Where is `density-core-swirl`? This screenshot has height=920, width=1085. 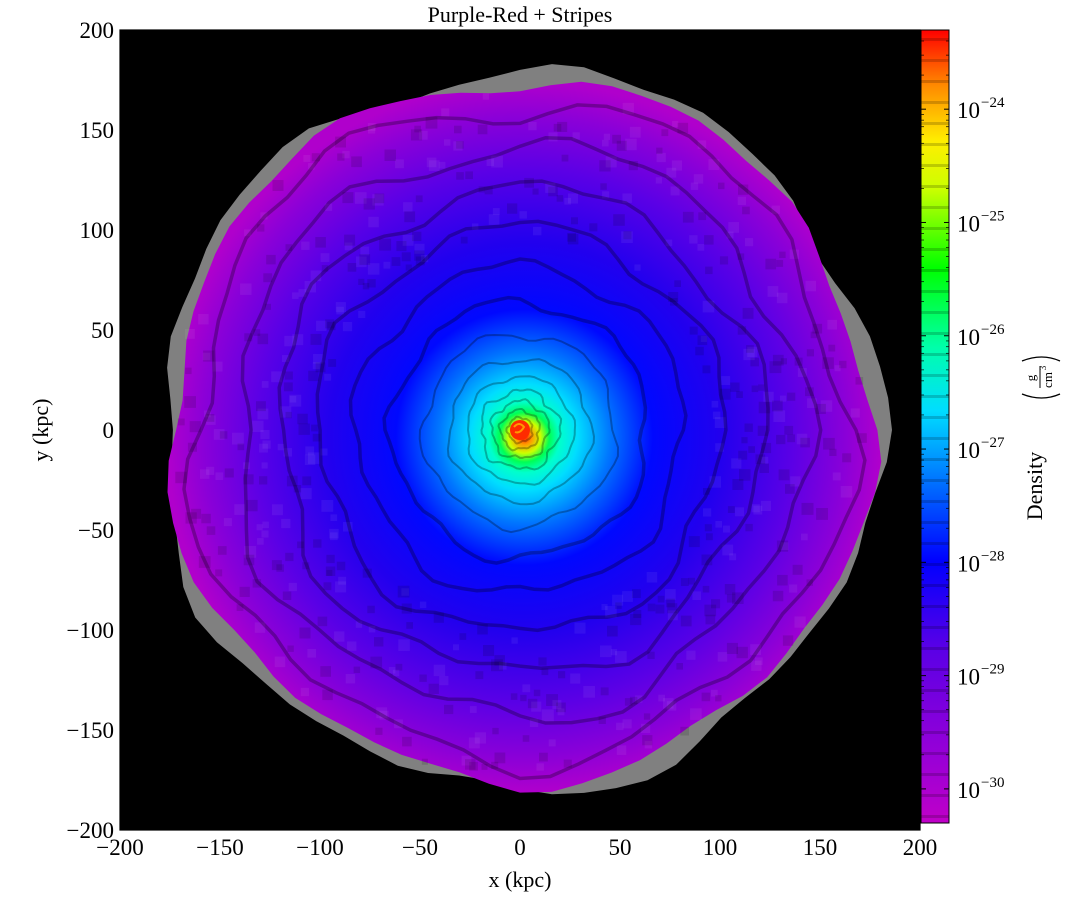 density-core-swirl is located at coordinates (519, 428).